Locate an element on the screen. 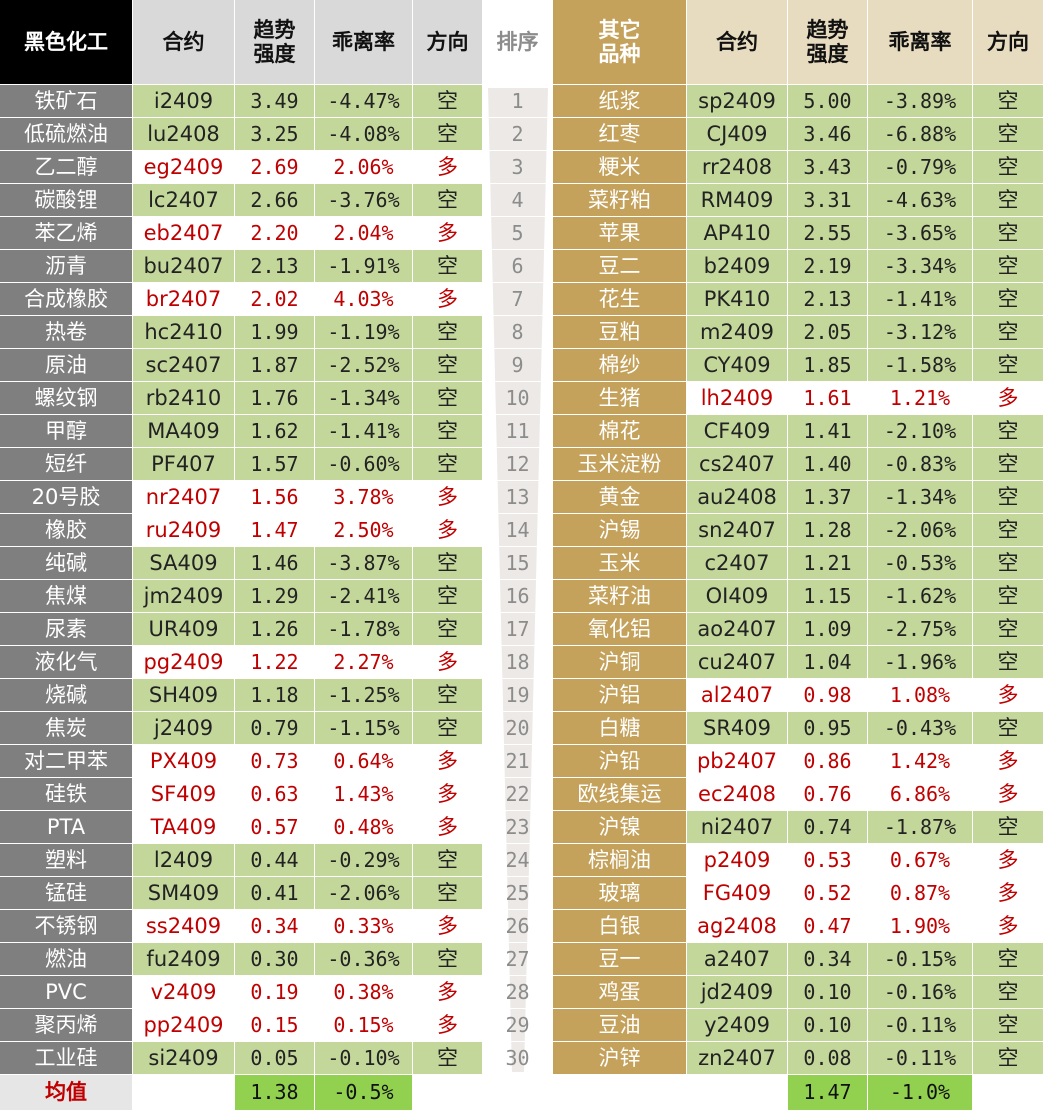 The height and width of the screenshot is (1111, 1044). trend-strength: 0.53 is located at coordinates (828, 860).